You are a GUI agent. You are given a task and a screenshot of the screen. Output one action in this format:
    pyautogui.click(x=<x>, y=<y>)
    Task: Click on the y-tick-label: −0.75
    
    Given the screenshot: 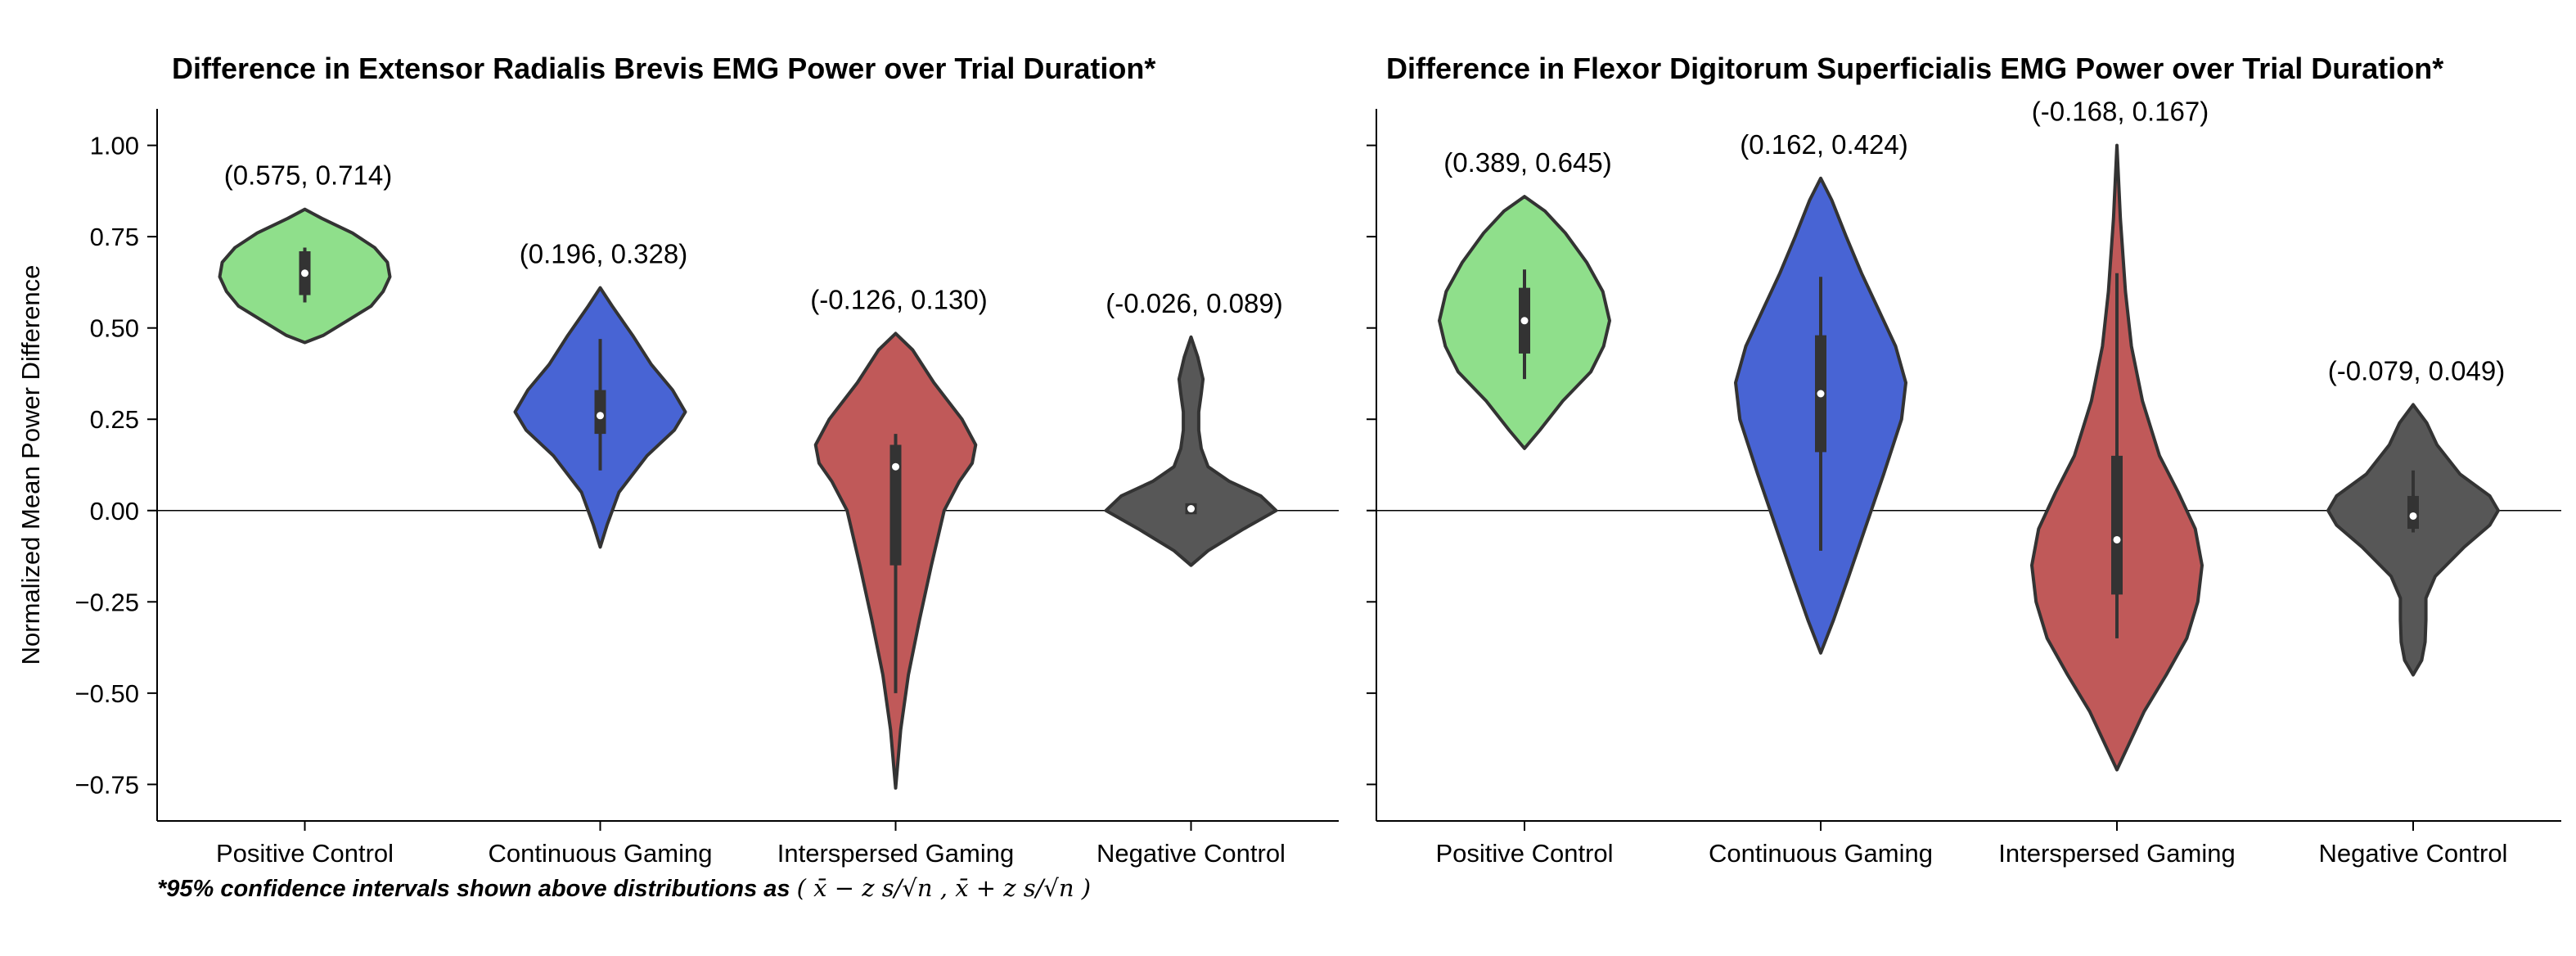 What is the action you would take?
    pyautogui.click(x=107, y=785)
    